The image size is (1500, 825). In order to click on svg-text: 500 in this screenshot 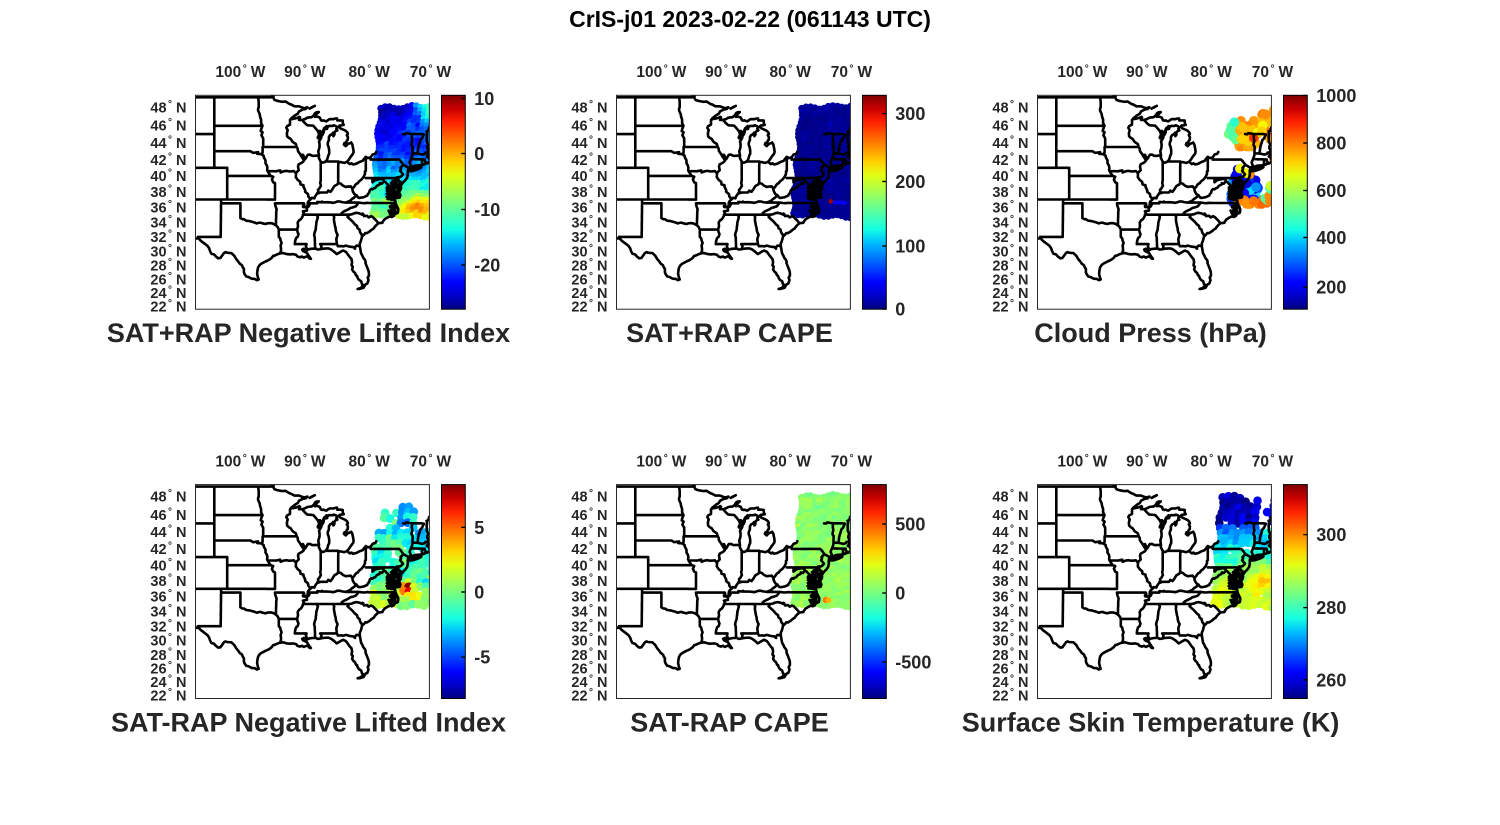, I will do `click(910, 525)`.